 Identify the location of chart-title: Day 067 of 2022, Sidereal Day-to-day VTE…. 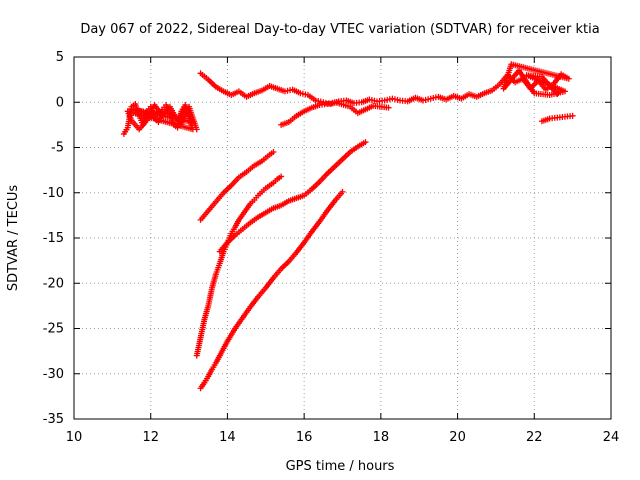
(339, 29).